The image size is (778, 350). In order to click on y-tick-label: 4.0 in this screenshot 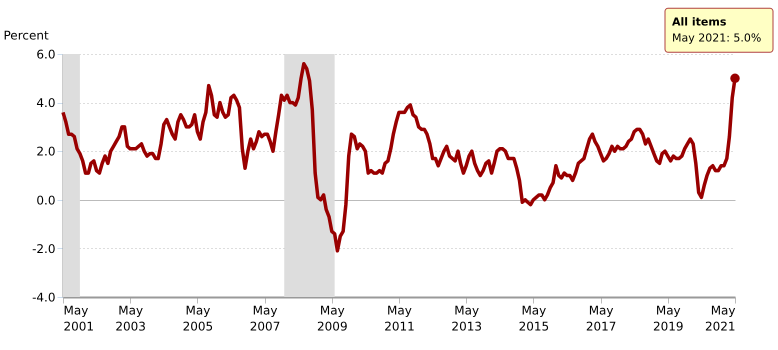, I will do `click(46, 103)`.